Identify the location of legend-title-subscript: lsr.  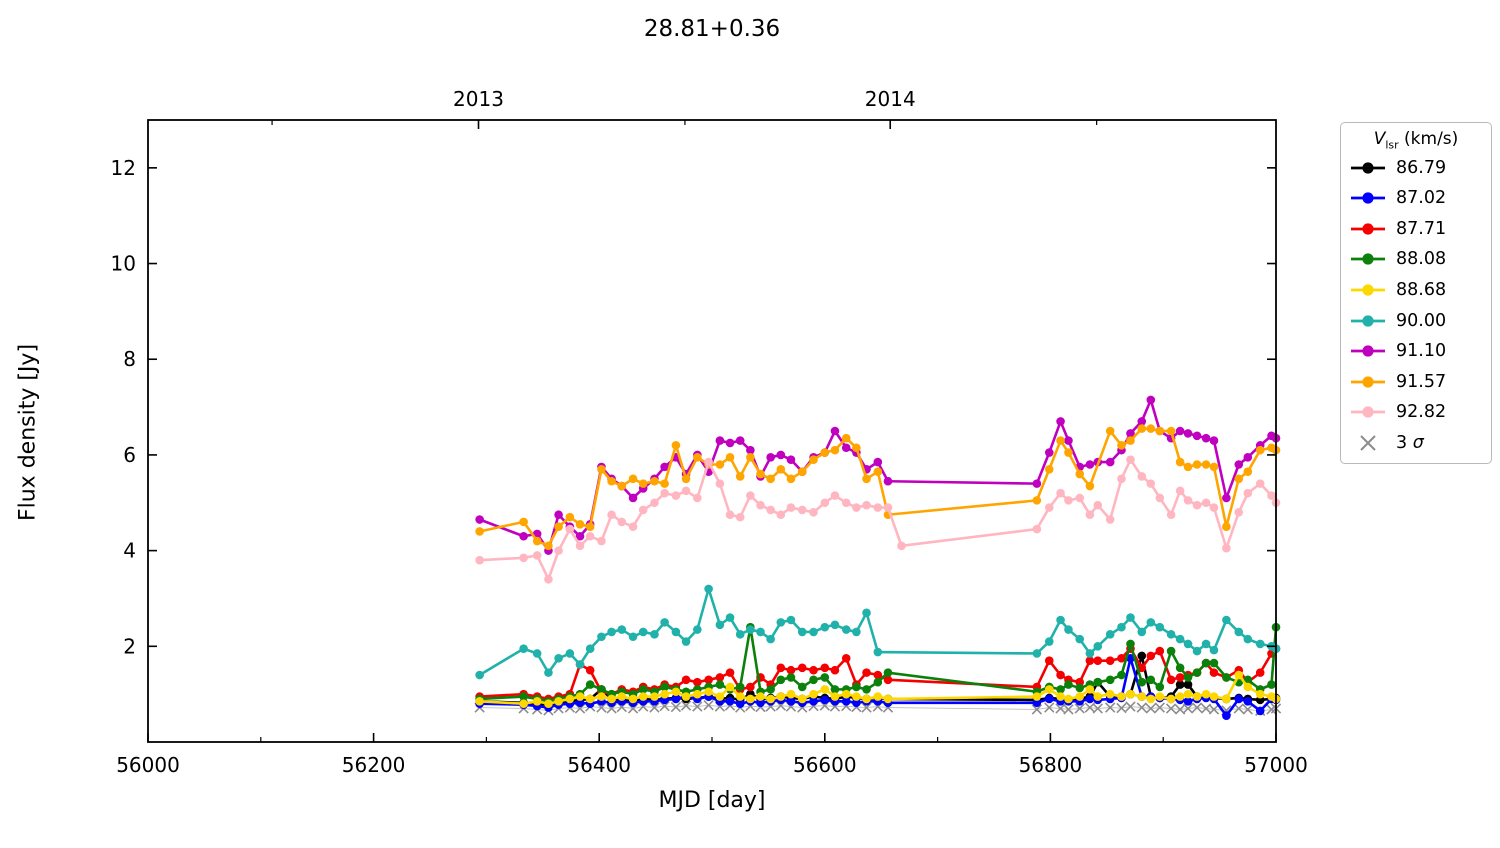
(1392, 145).